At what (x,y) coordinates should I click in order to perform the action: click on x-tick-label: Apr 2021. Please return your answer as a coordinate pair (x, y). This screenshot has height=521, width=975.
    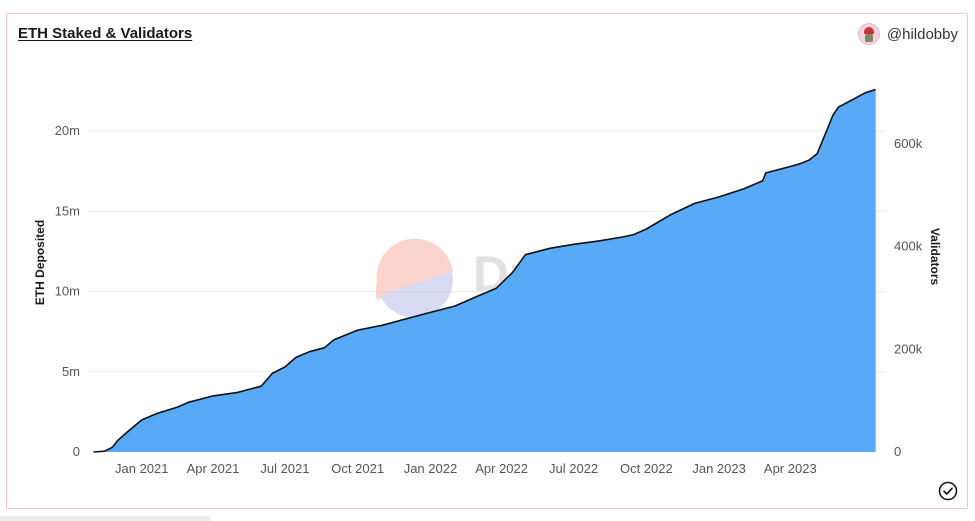
    Looking at the image, I should click on (213, 468).